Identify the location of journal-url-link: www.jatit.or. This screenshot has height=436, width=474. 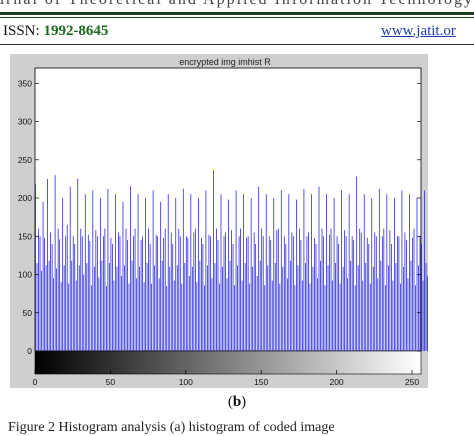
(418, 31).